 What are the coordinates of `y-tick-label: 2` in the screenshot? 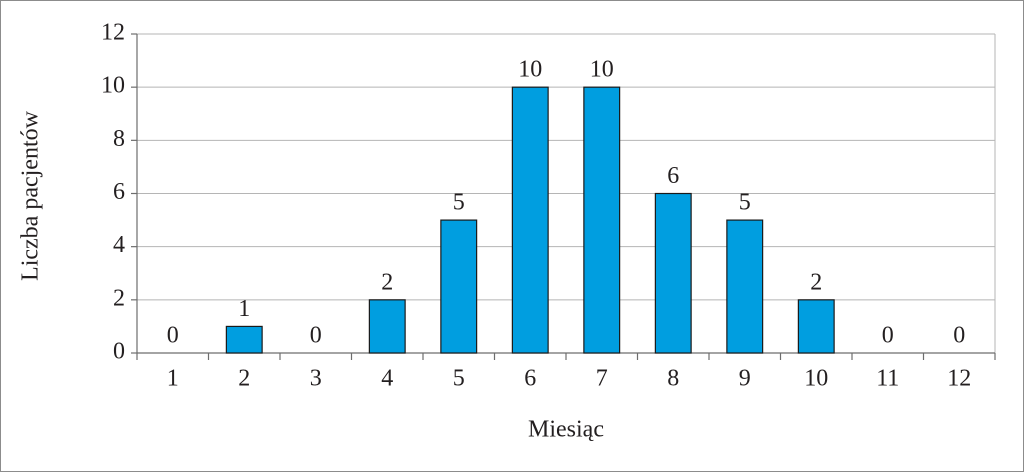 It's located at (119, 298).